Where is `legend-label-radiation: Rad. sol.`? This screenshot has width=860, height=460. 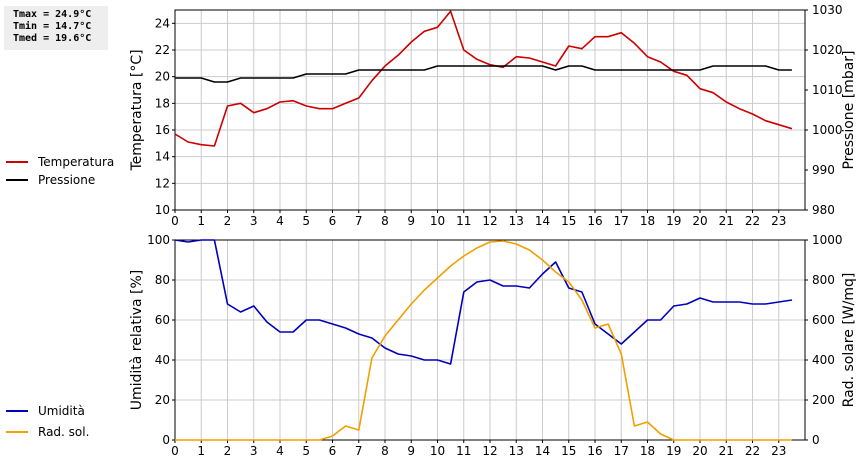
legend-label-radiation: Rad. sol. is located at coordinates (64, 432).